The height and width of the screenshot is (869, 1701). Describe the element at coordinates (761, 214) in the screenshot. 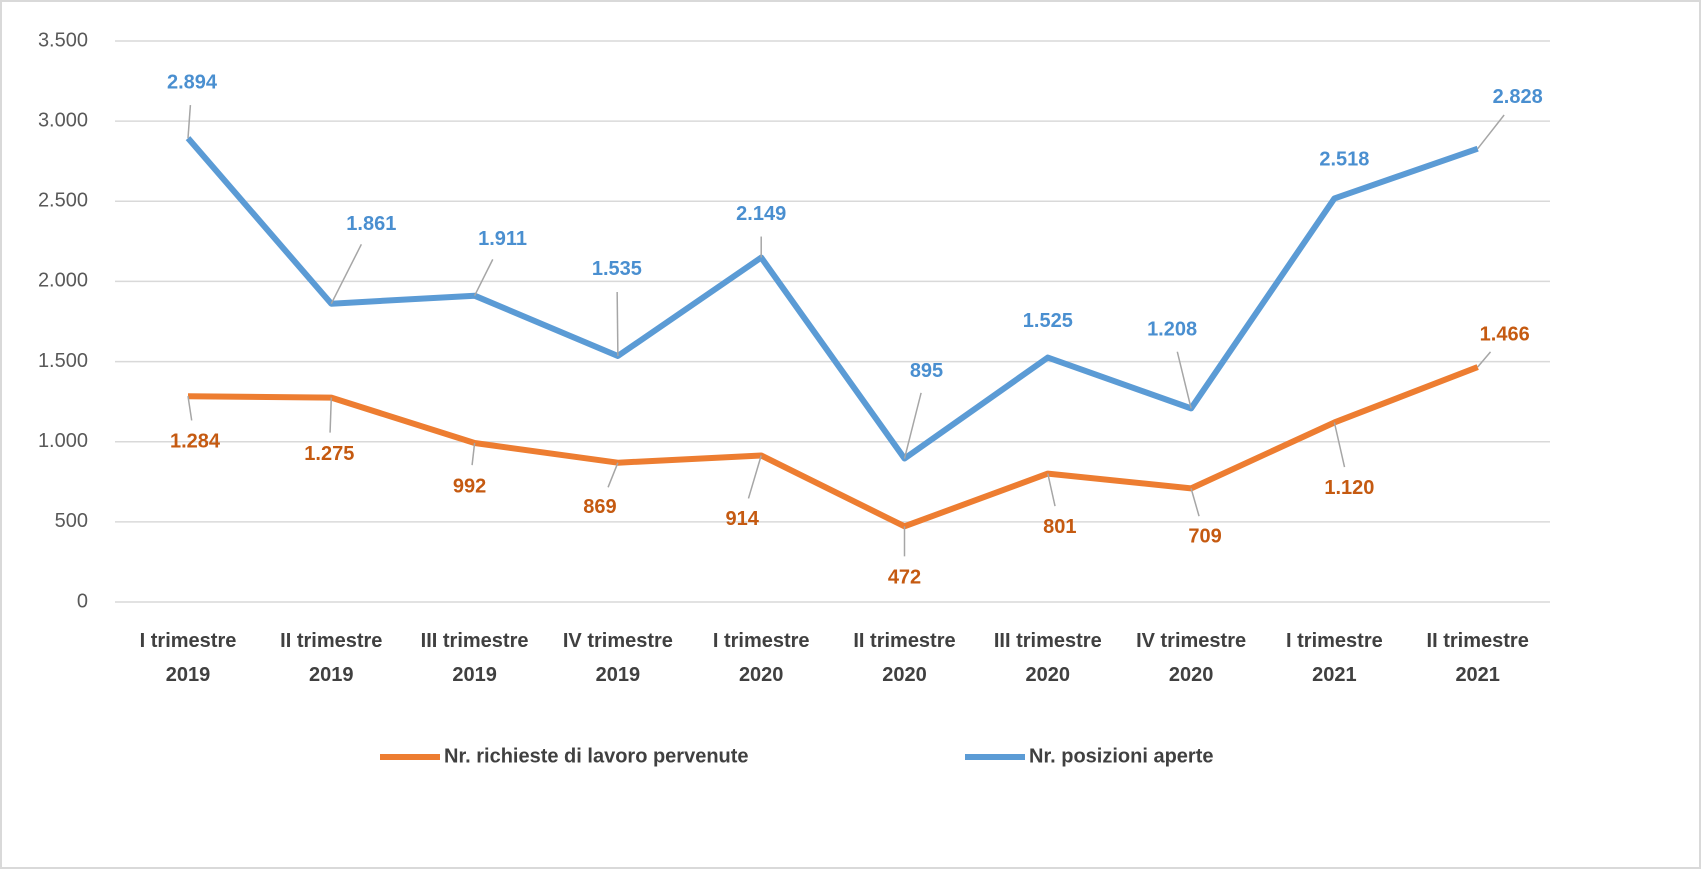

I see `data-label: 2.149` at that location.